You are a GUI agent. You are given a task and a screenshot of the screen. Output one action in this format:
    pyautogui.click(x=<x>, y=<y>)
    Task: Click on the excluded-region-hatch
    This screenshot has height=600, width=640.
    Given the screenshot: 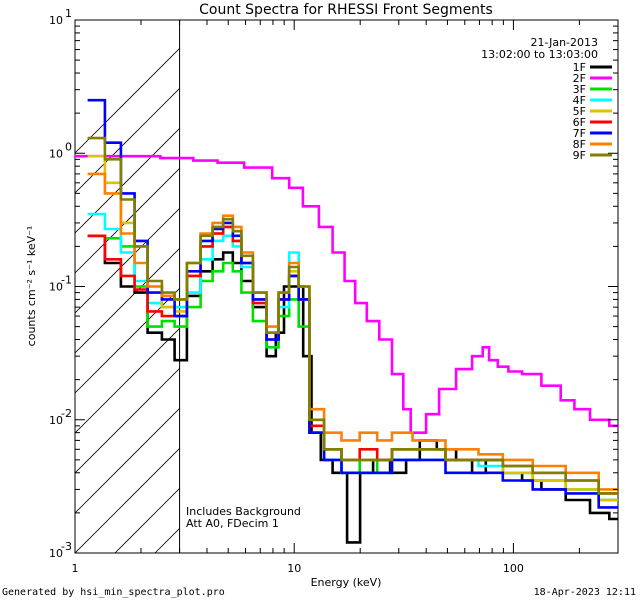 What is the action you would take?
    pyautogui.click(x=128, y=286)
    